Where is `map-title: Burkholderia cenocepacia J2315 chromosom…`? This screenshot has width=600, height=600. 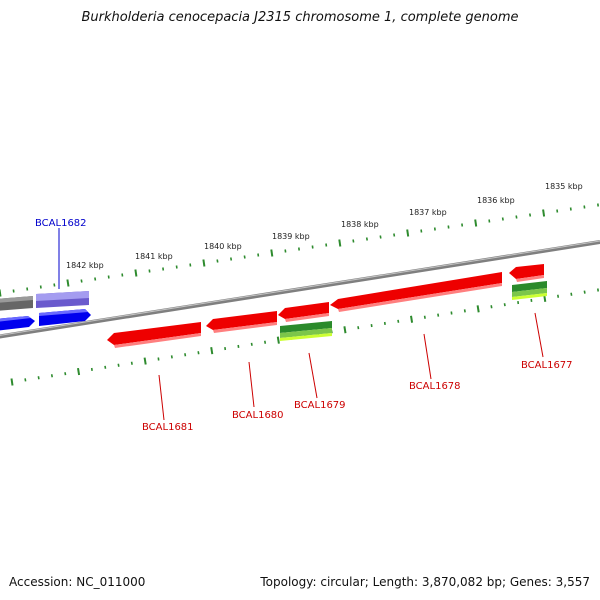 map-title: Burkholderia cenocepacia J2315 chromosom… is located at coordinates (300, 17).